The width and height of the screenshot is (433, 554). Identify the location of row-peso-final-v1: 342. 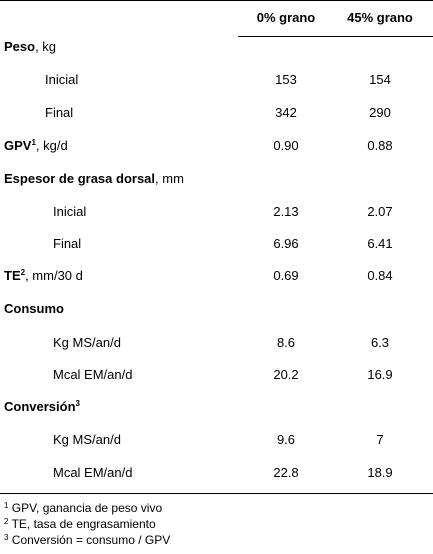
(286, 112).